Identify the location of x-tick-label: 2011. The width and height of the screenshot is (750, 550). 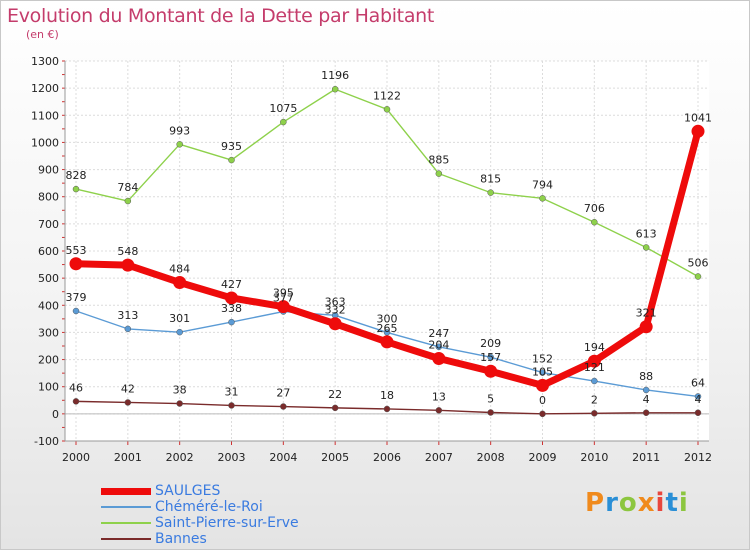
(646, 457).